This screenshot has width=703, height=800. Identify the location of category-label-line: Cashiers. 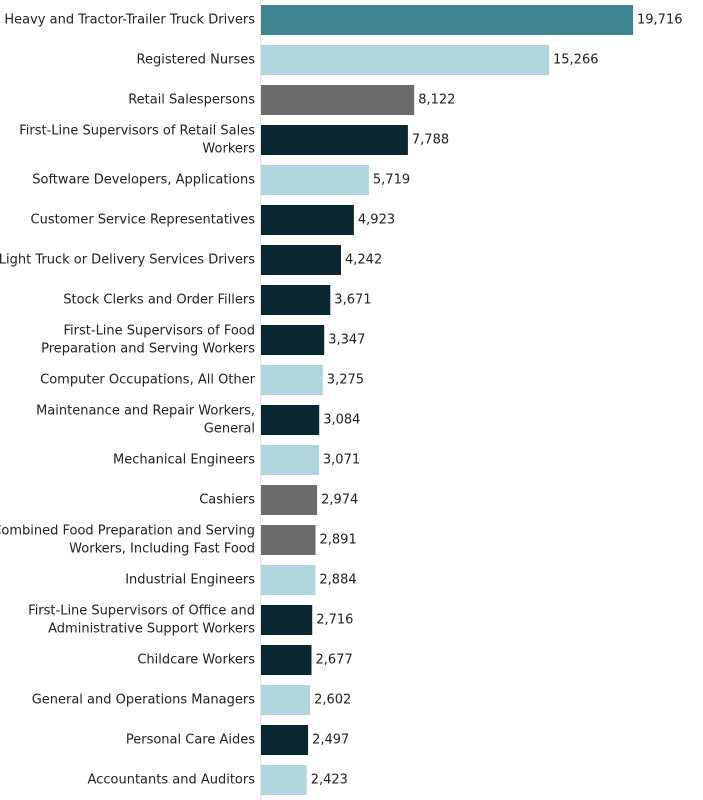
(227, 500).